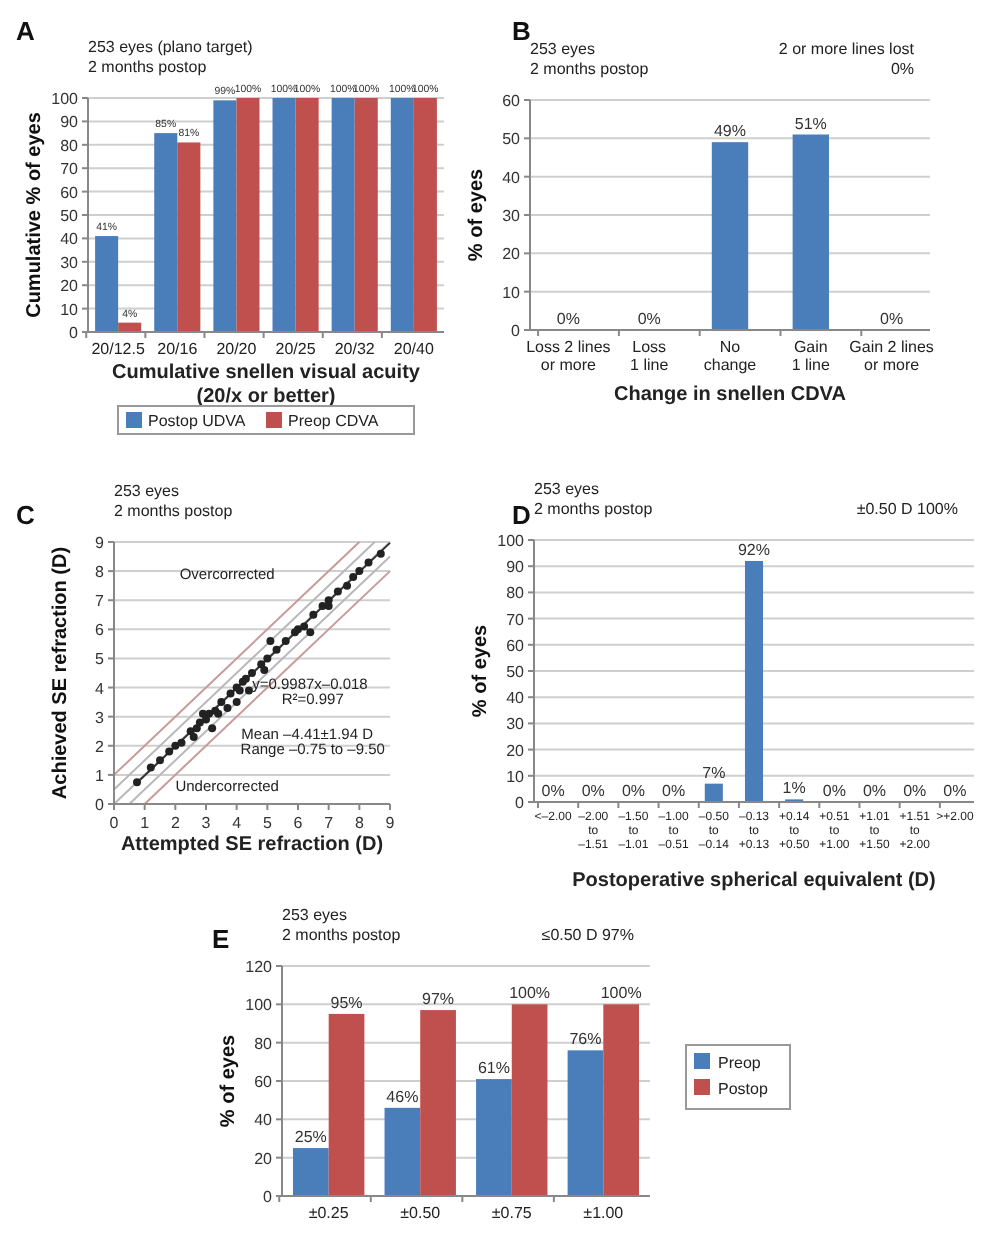 This screenshot has width=992, height=1250. I want to click on text: 2 or more lines lost 0%, so click(847, 59).